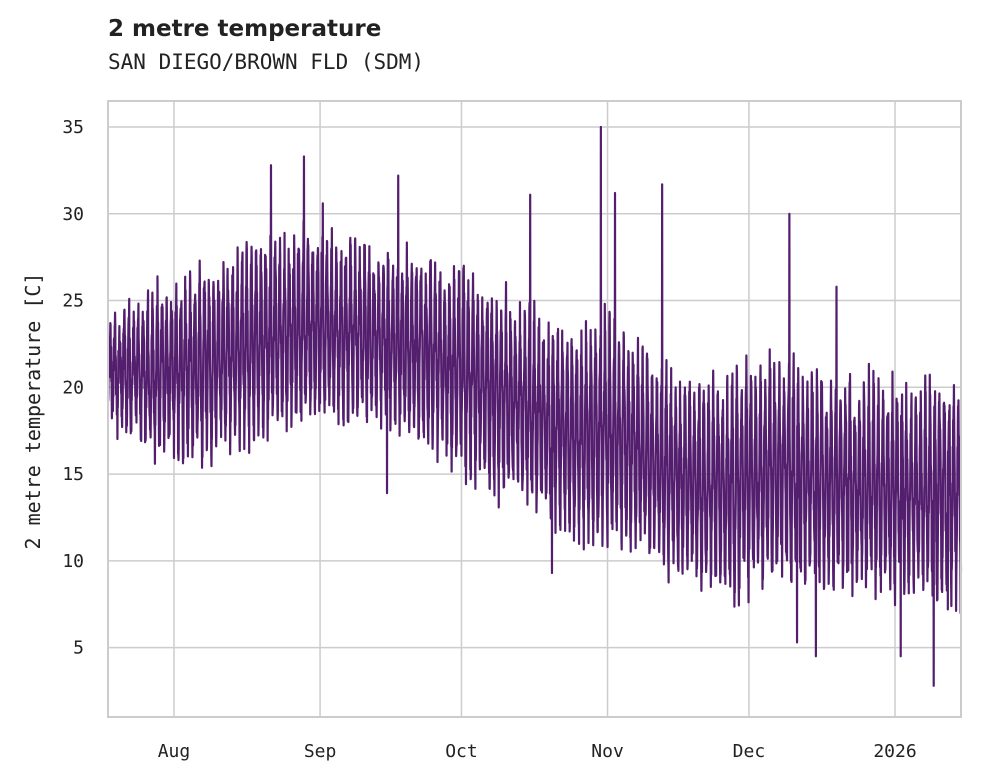  I want to click on x-axis-ticks: Aug Sep Oct Nov Dec 2026, so click(537, 751).